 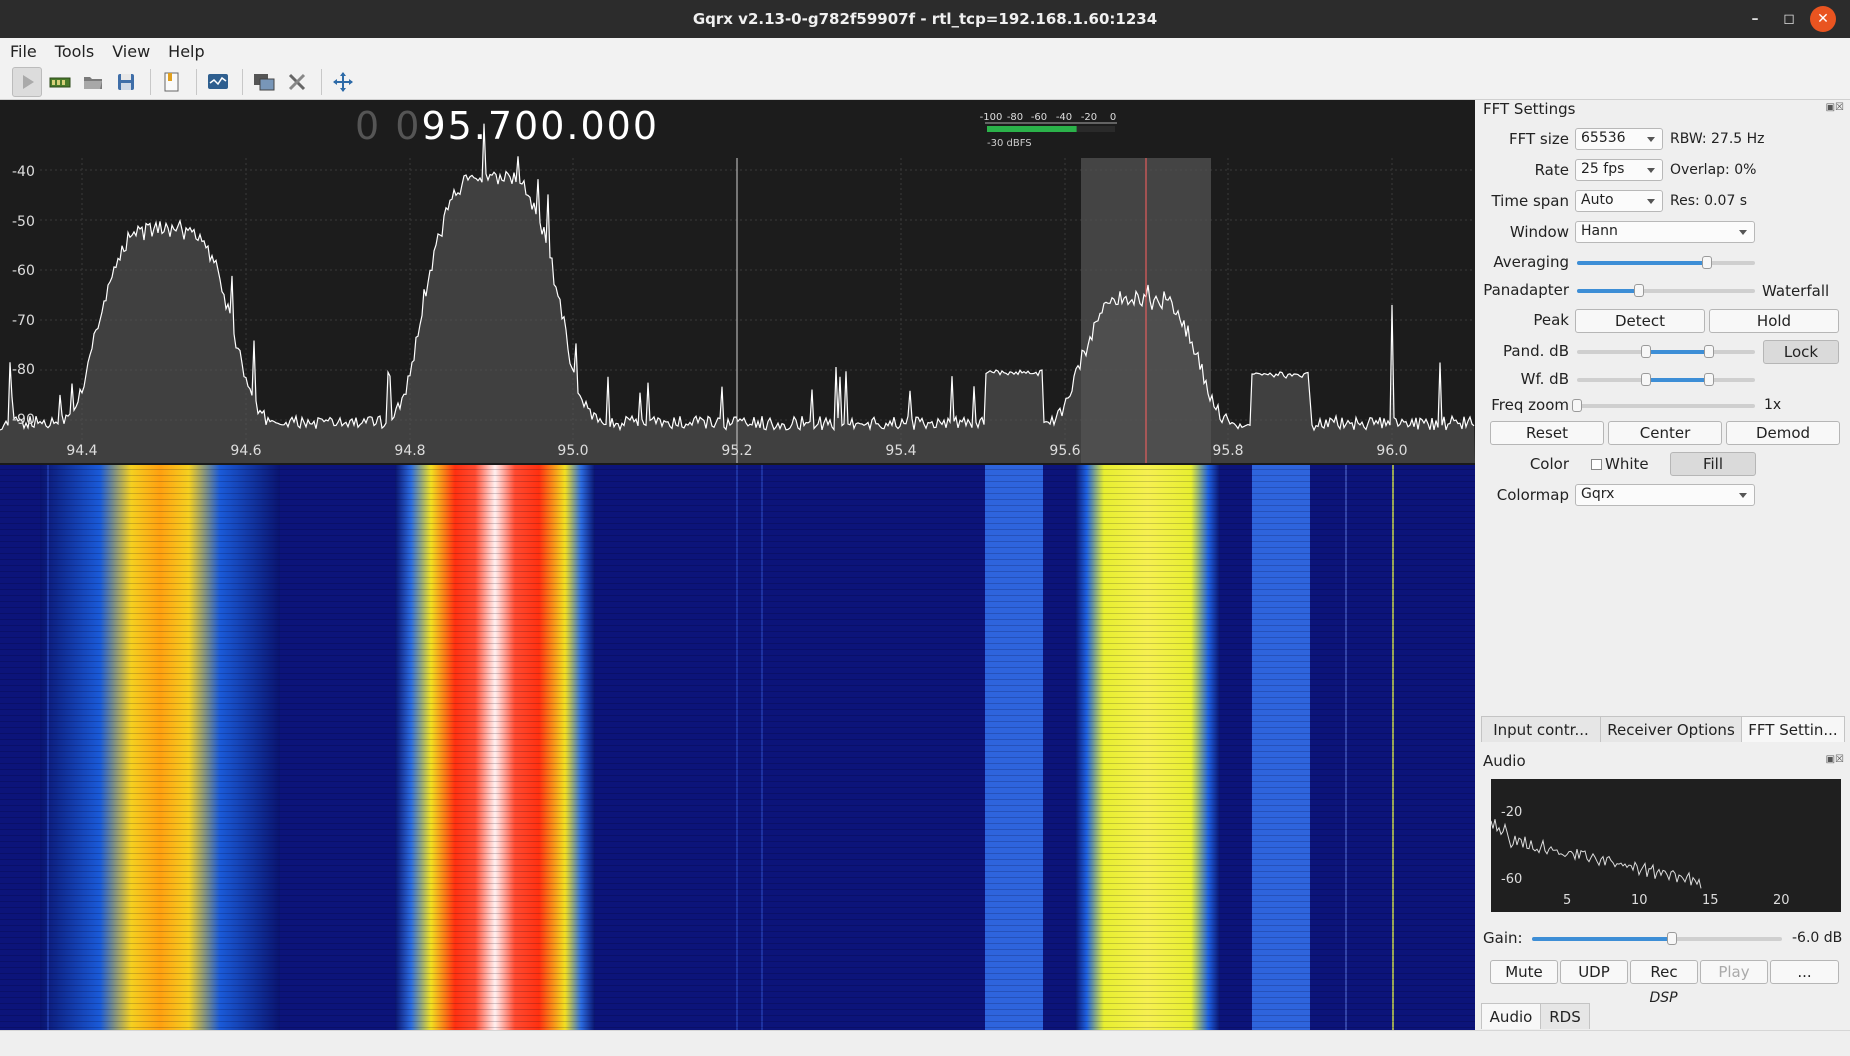 What do you see at coordinates (264, 82) in the screenshot?
I see `remote-icon` at bounding box center [264, 82].